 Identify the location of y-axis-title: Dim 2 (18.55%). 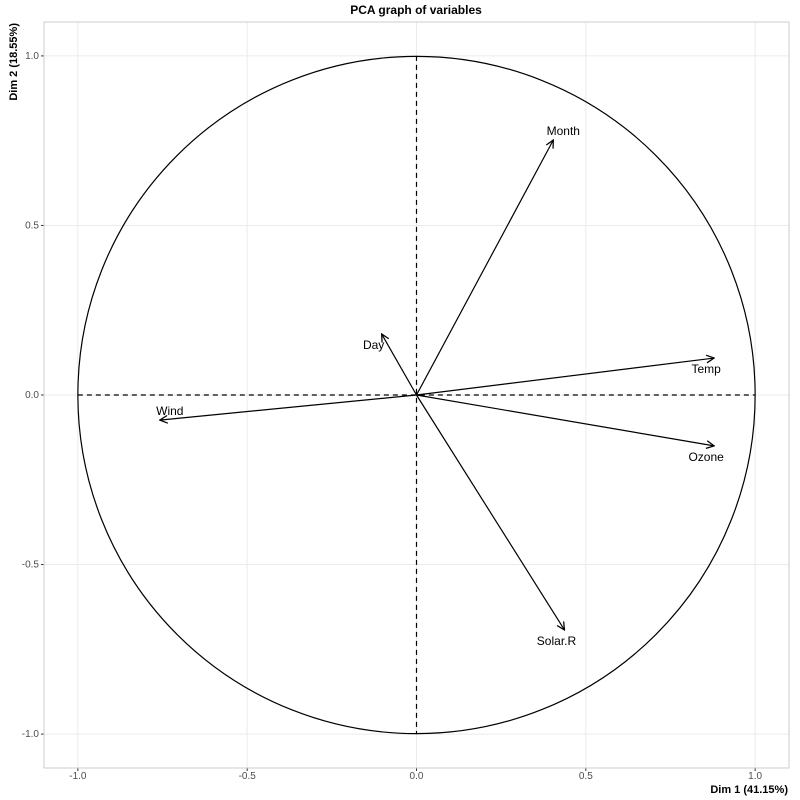
(14, 62).